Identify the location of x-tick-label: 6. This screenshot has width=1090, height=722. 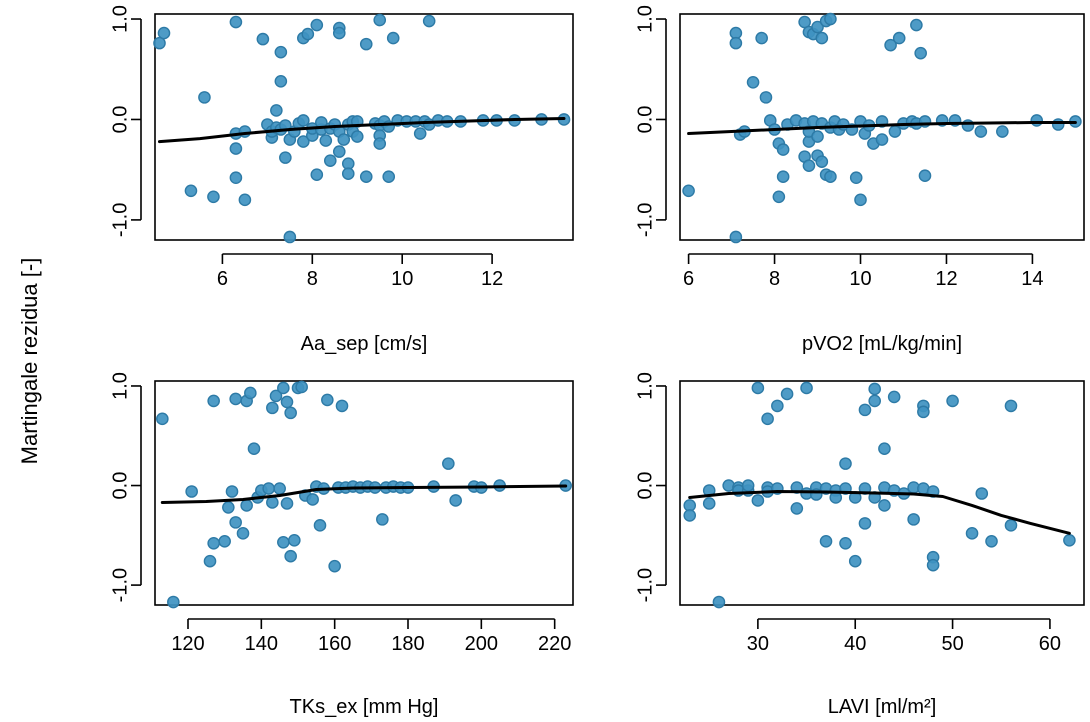
(688, 279).